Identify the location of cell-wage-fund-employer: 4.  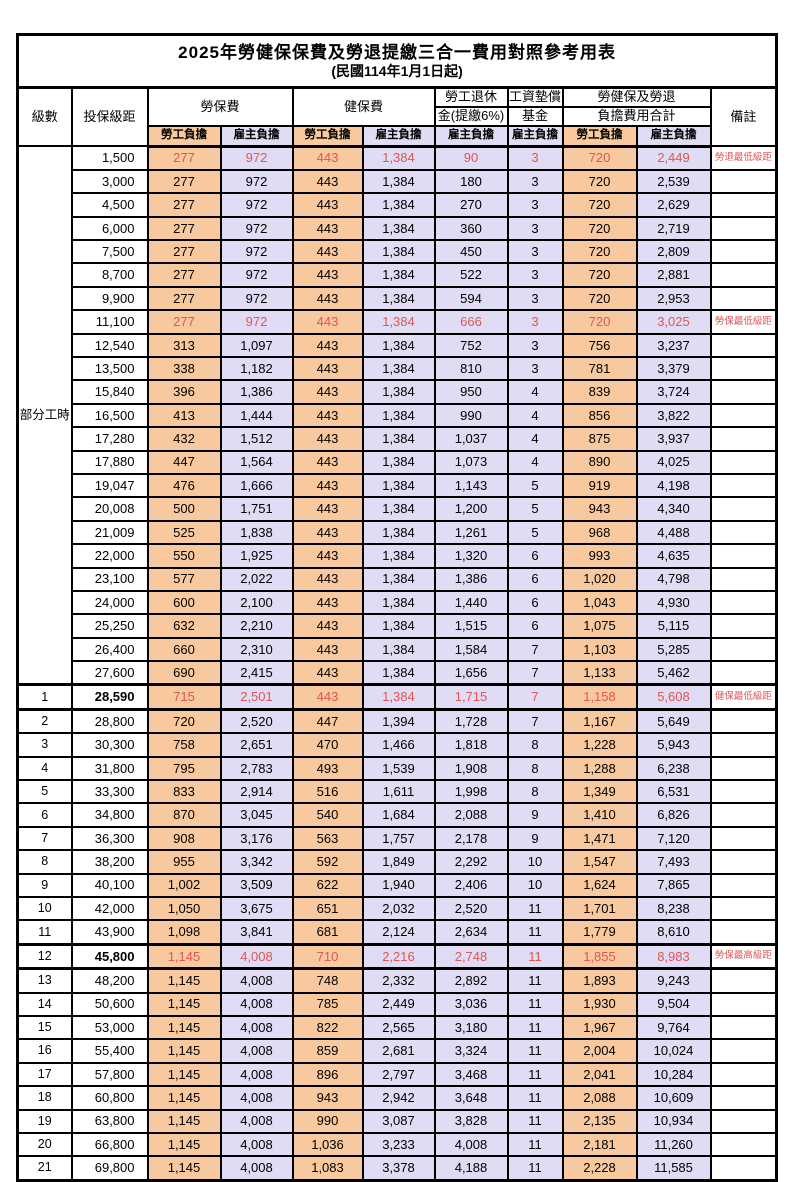
(535, 462).